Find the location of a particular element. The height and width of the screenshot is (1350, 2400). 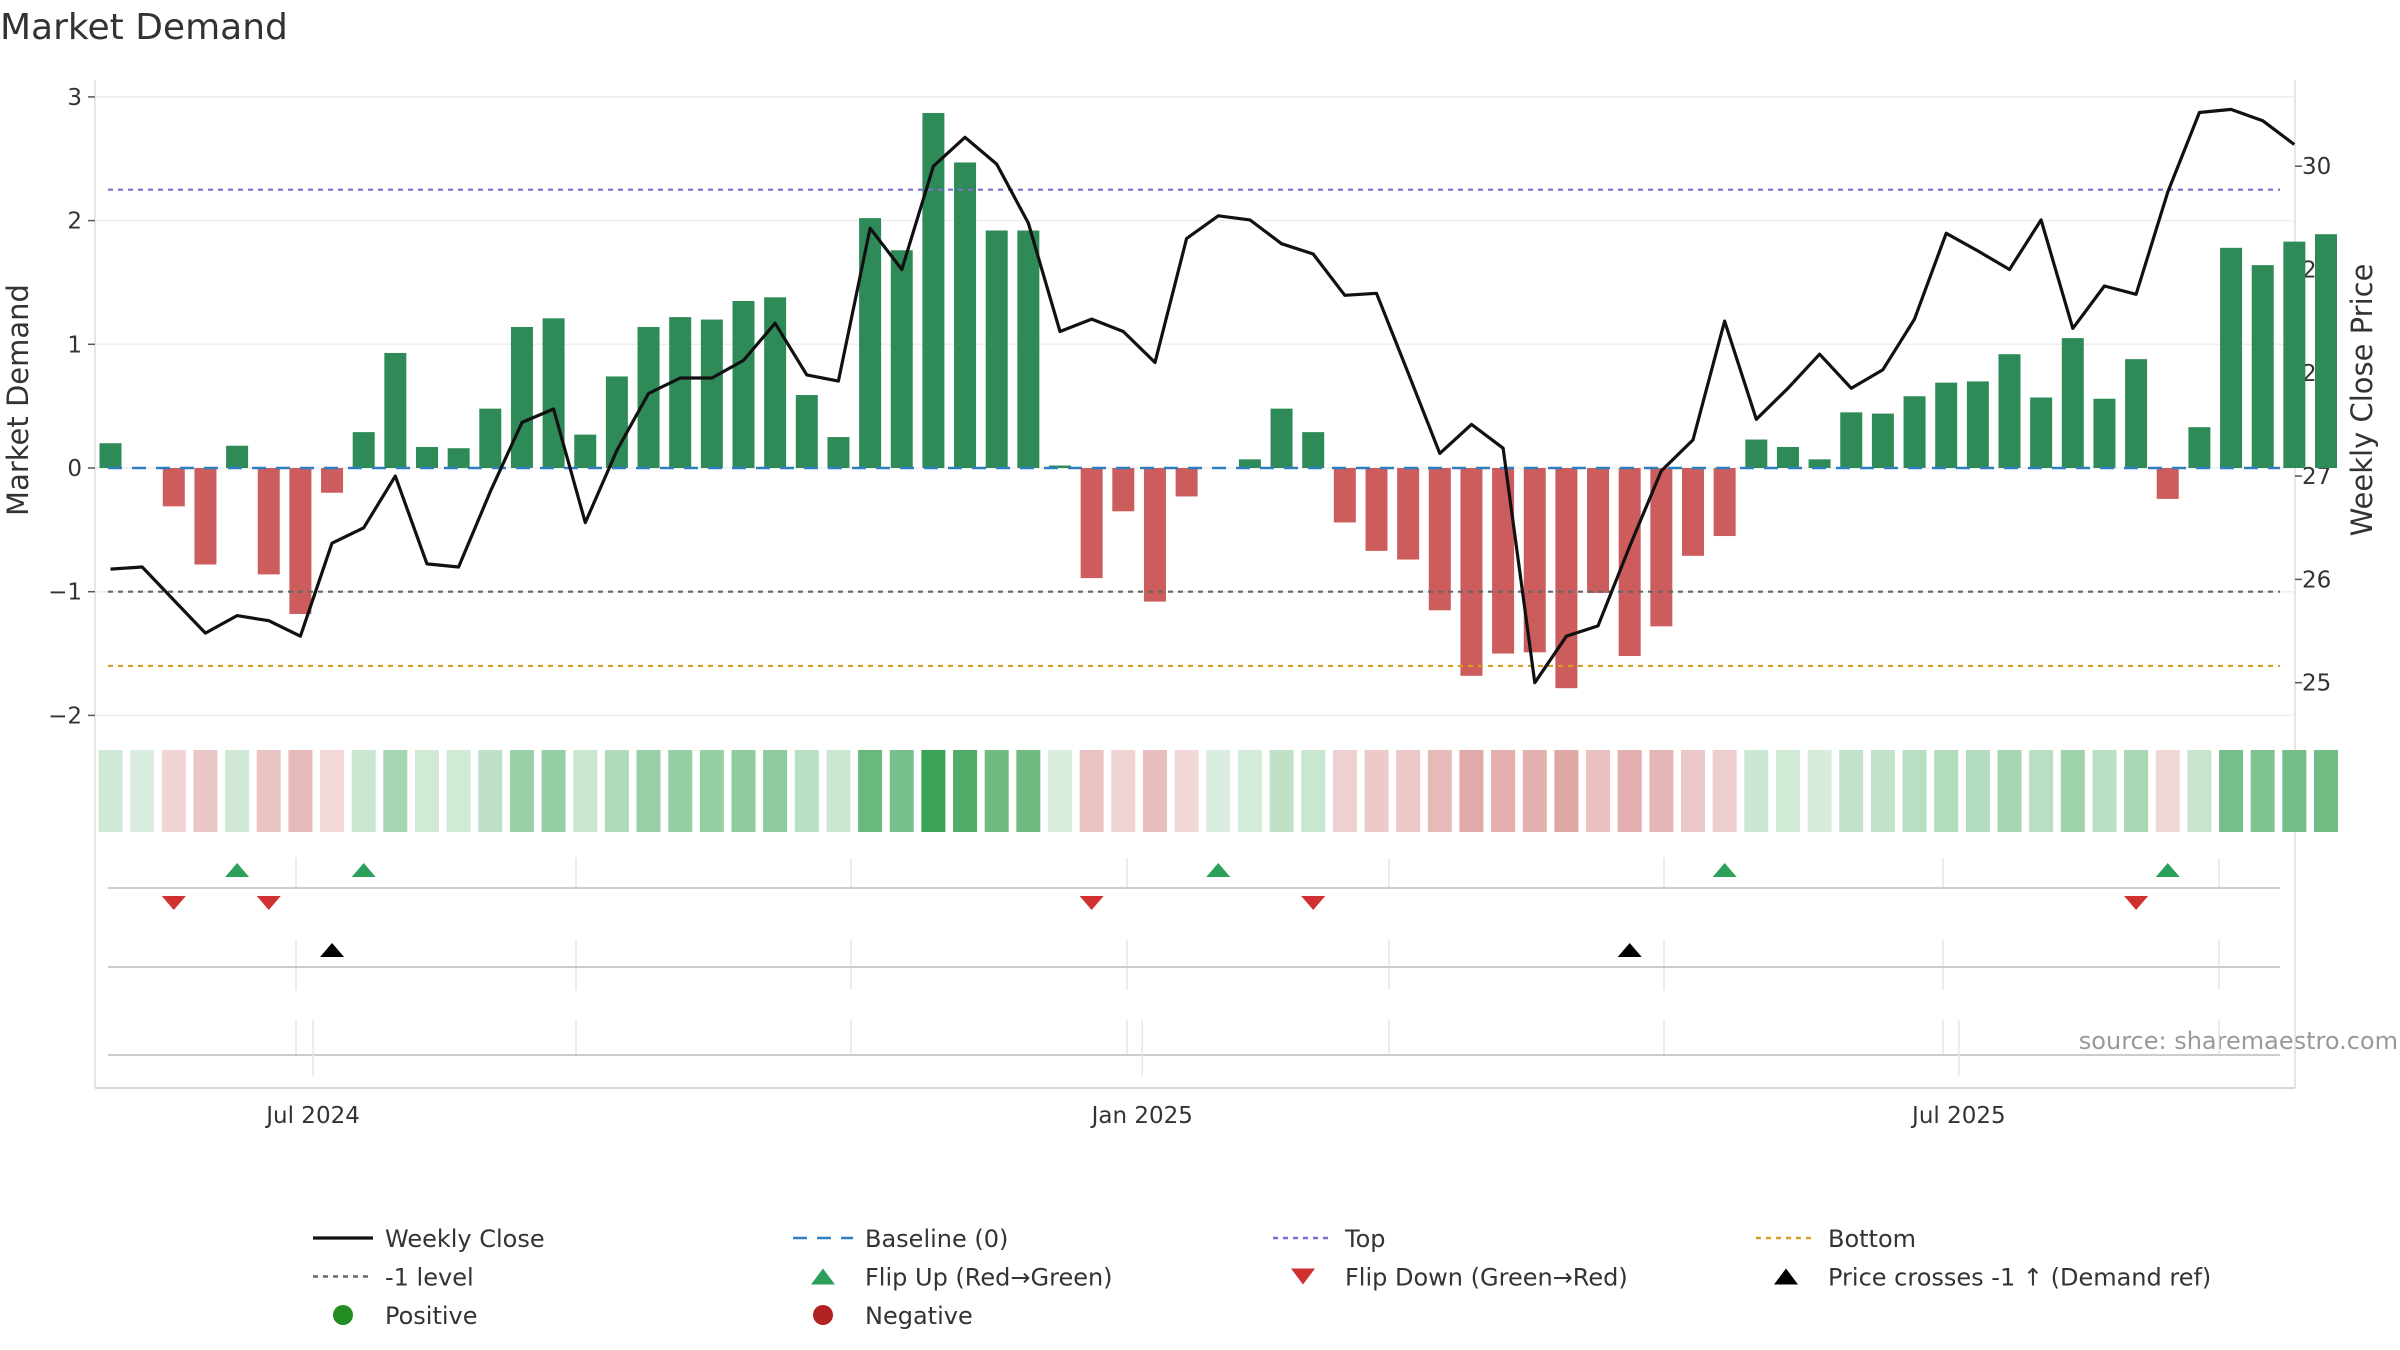

legend-label: Negative is located at coordinates (919, 1316).